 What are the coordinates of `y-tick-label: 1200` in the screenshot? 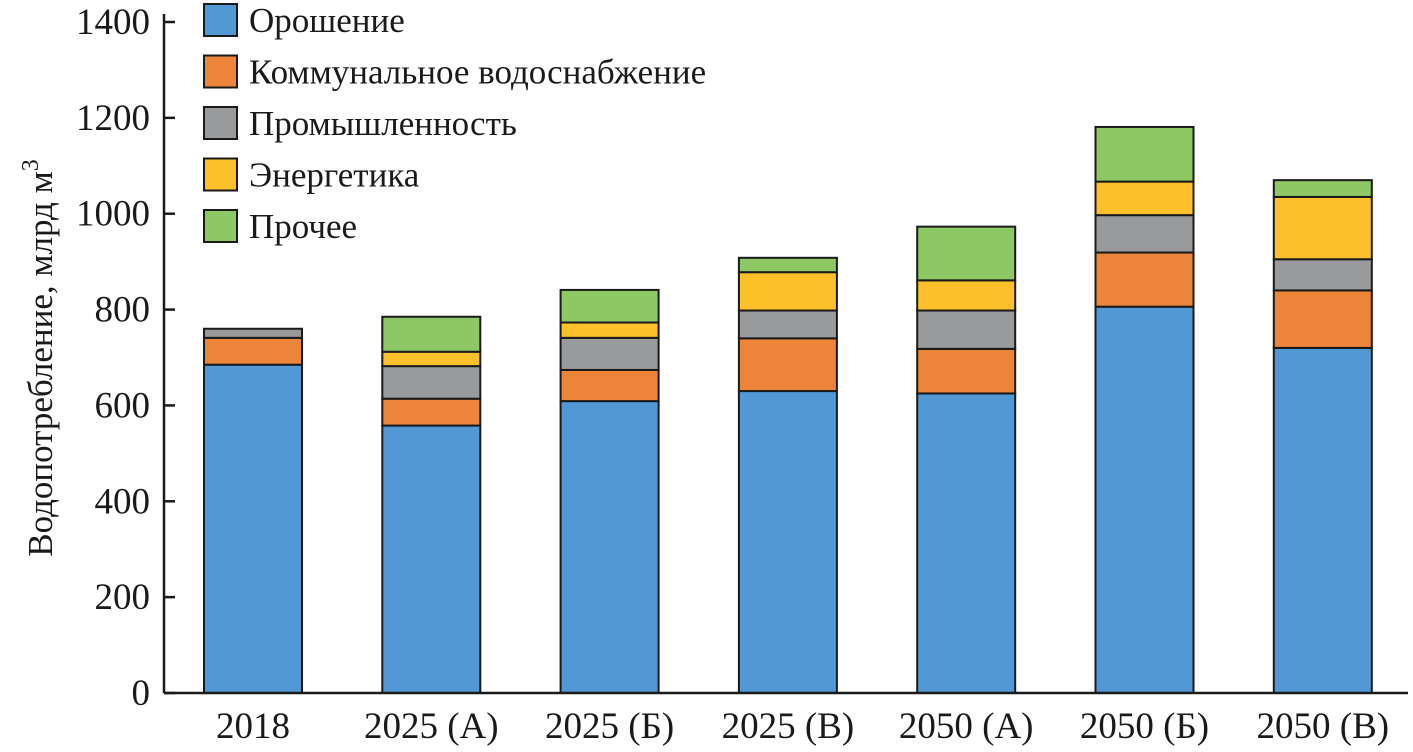 It's located at (113, 118).